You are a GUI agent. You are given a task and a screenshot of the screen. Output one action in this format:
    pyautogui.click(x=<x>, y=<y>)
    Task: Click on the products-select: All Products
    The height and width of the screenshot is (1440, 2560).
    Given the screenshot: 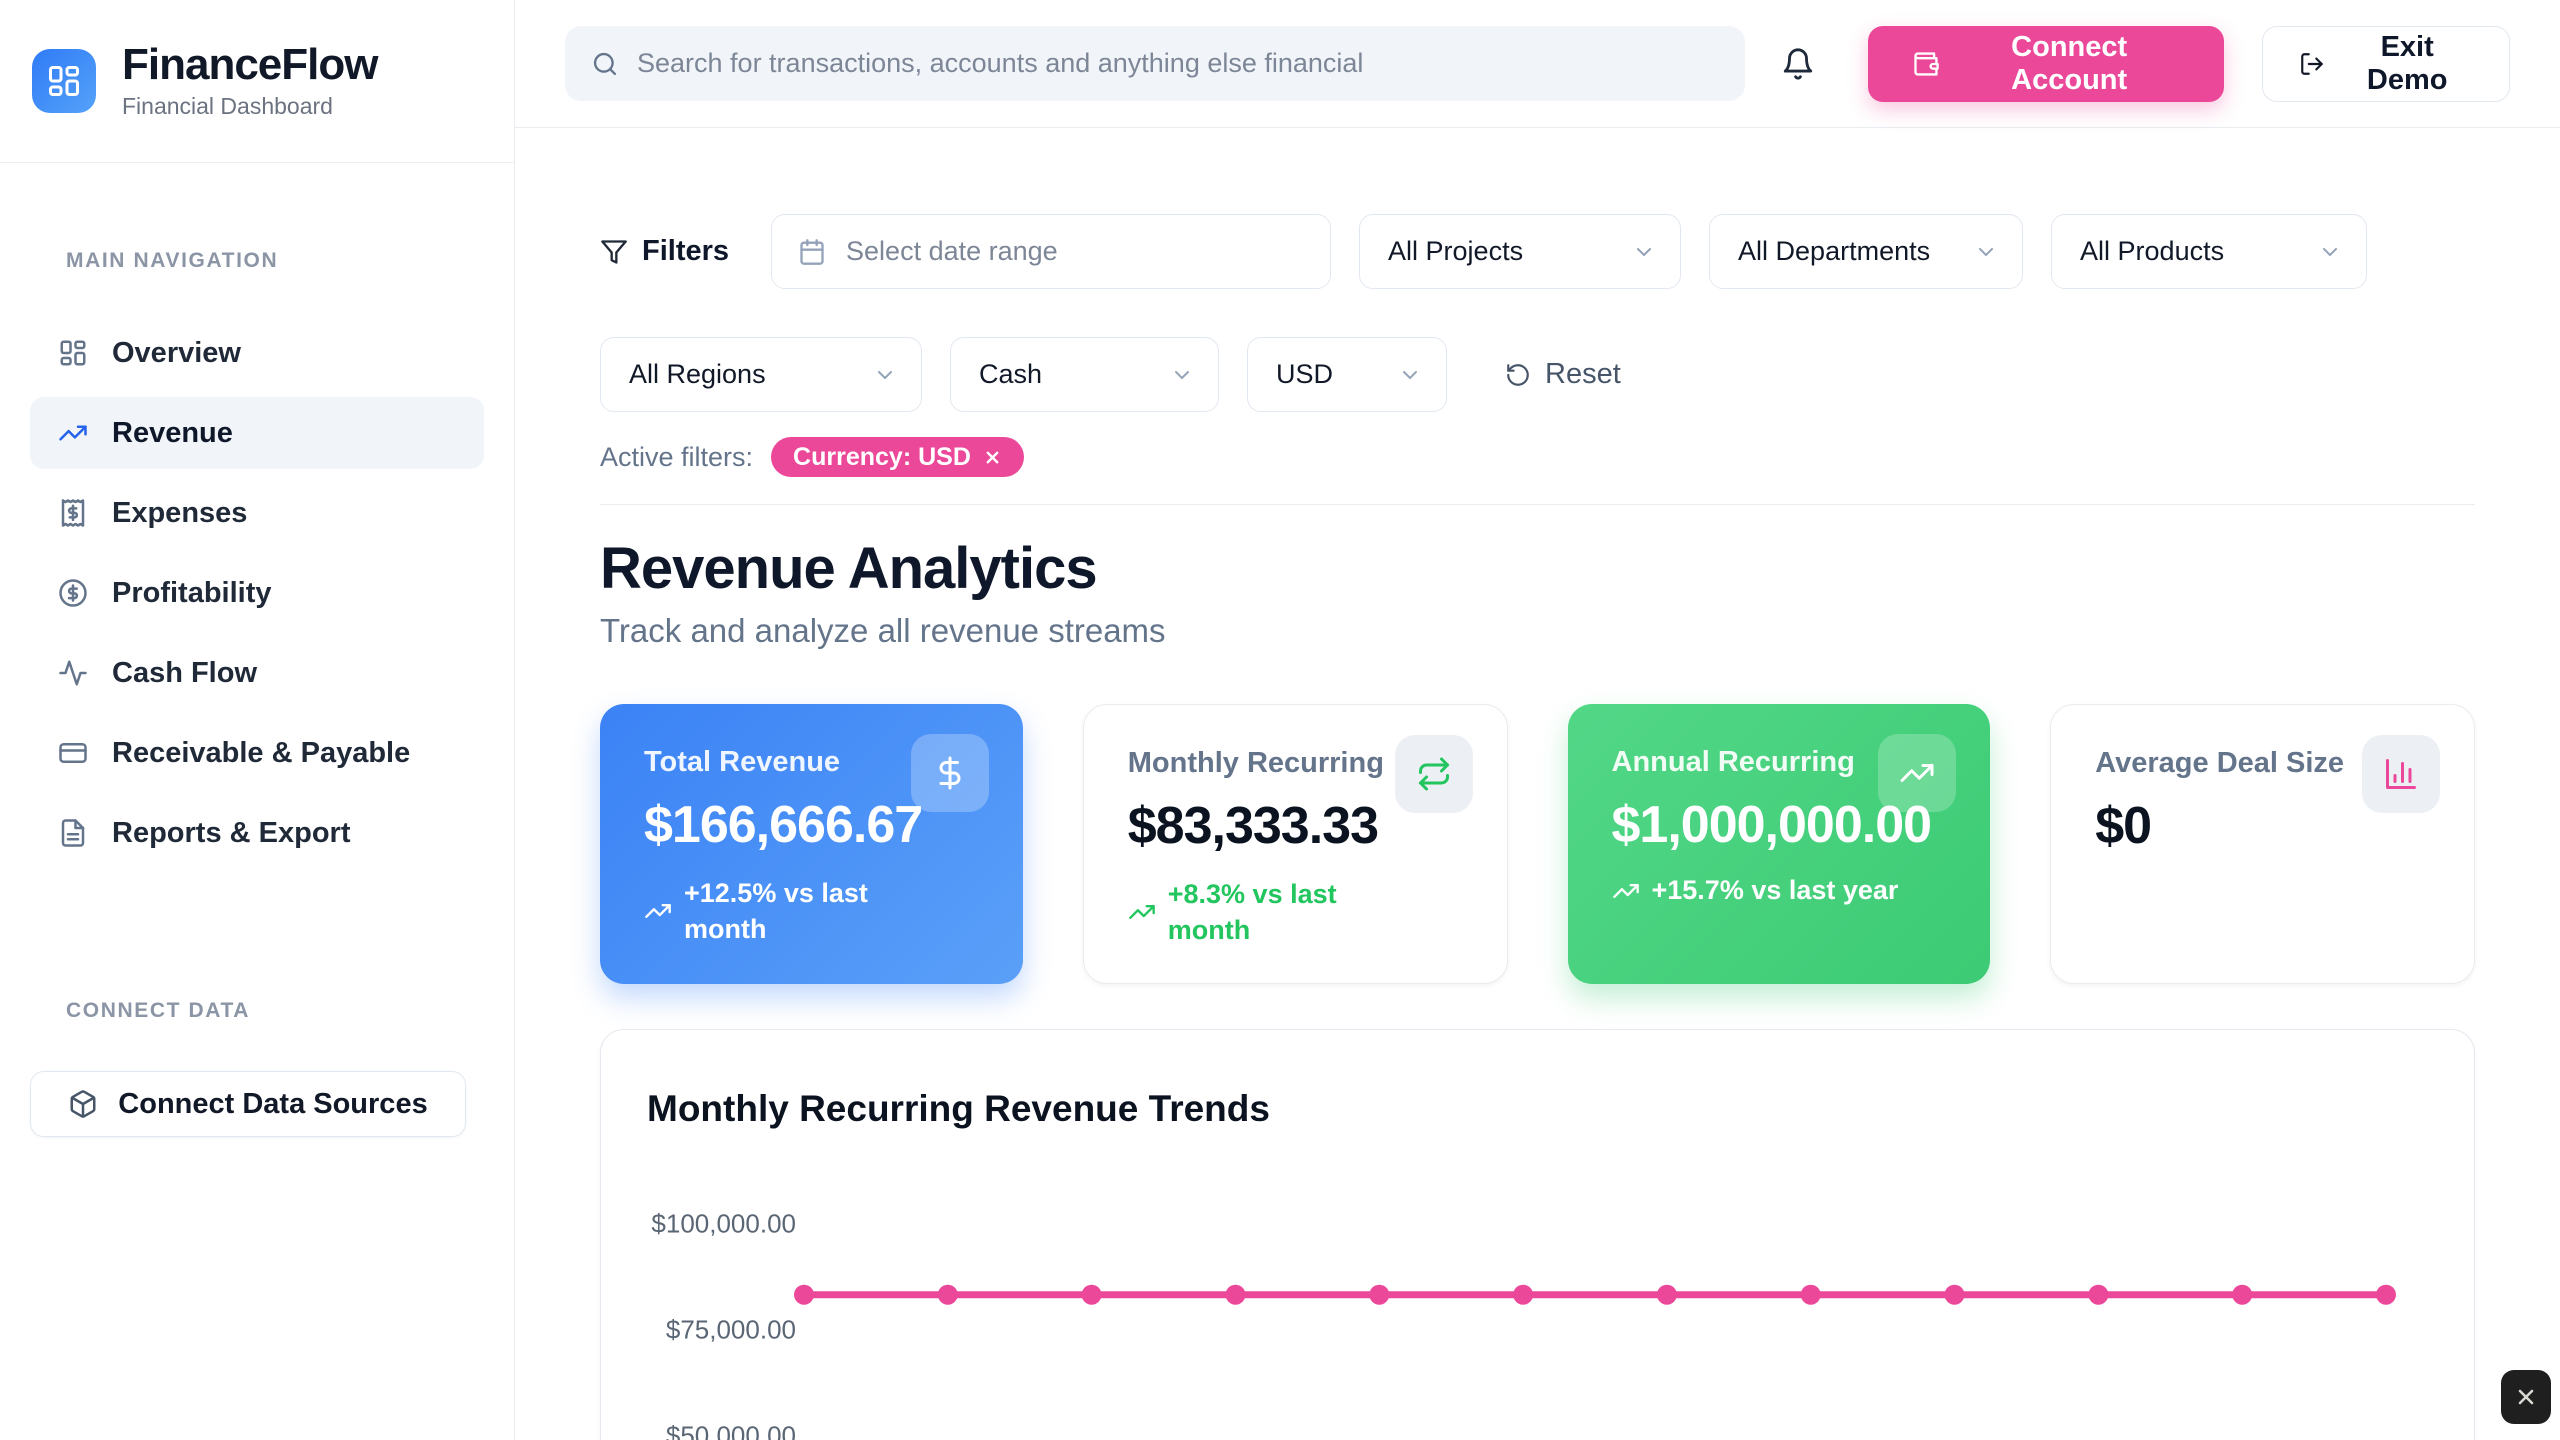 What is the action you would take?
    pyautogui.click(x=2209, y=251)
    